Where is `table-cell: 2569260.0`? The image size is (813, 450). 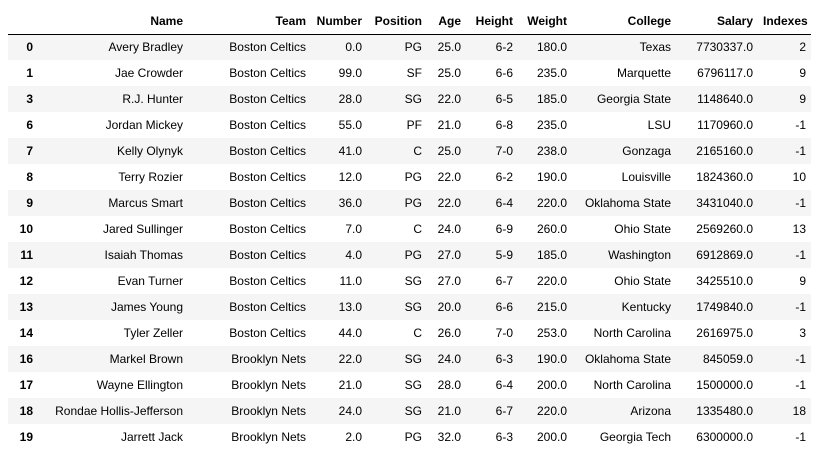 table-cell: 2569260.0 is located at coordinates (724, 229).